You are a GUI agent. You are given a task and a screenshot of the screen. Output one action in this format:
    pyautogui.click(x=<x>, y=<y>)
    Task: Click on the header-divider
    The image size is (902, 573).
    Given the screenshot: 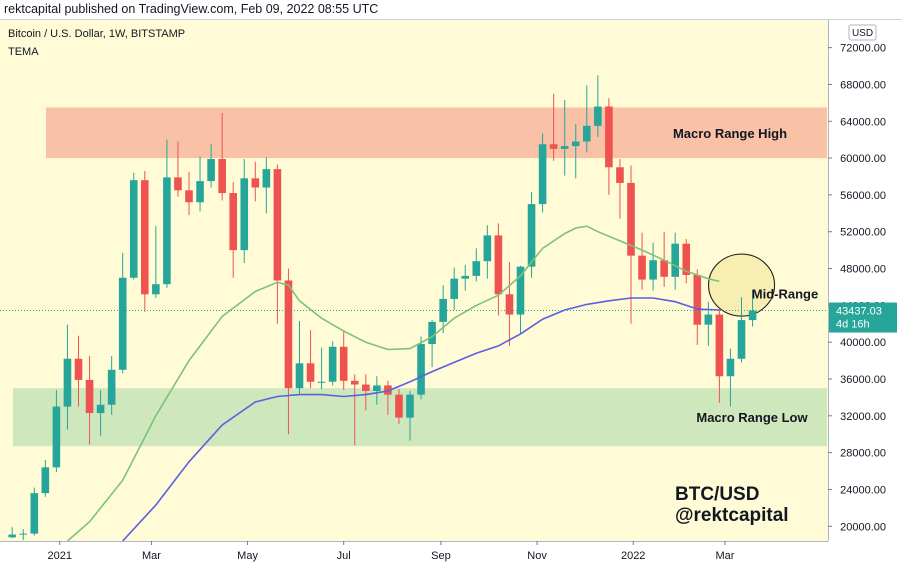 What is the action you would take?
    pyautogui.click(x=451, y=19)
    